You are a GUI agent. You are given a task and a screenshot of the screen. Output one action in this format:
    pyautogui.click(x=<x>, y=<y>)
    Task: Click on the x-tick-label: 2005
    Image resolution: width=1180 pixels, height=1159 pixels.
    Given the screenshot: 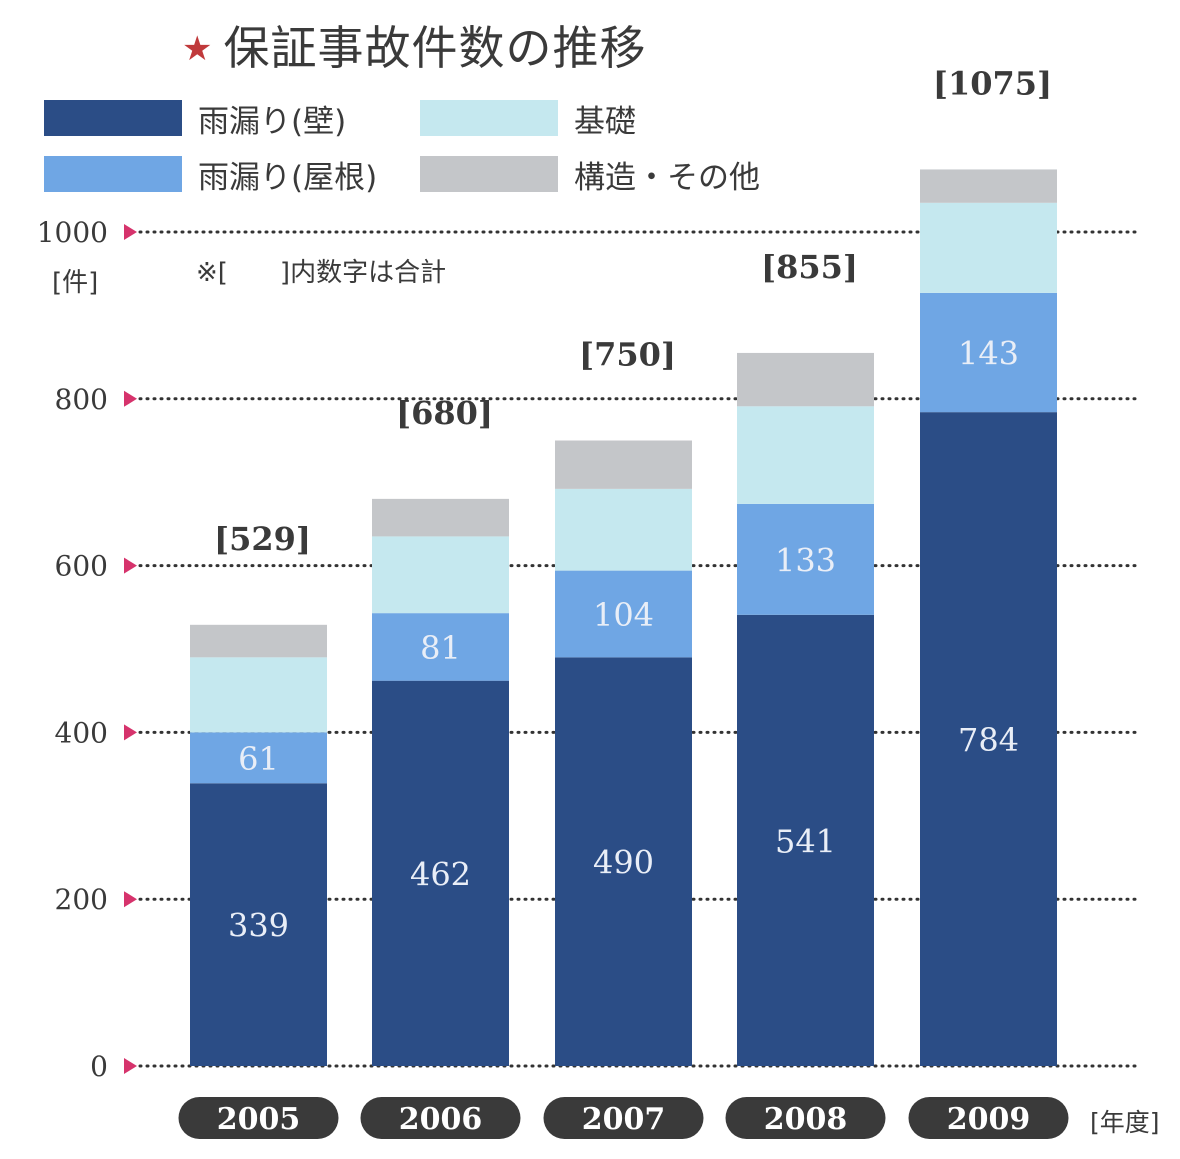 What is the action you would take?
    pyautogui.click(x=259, y=1119)
    